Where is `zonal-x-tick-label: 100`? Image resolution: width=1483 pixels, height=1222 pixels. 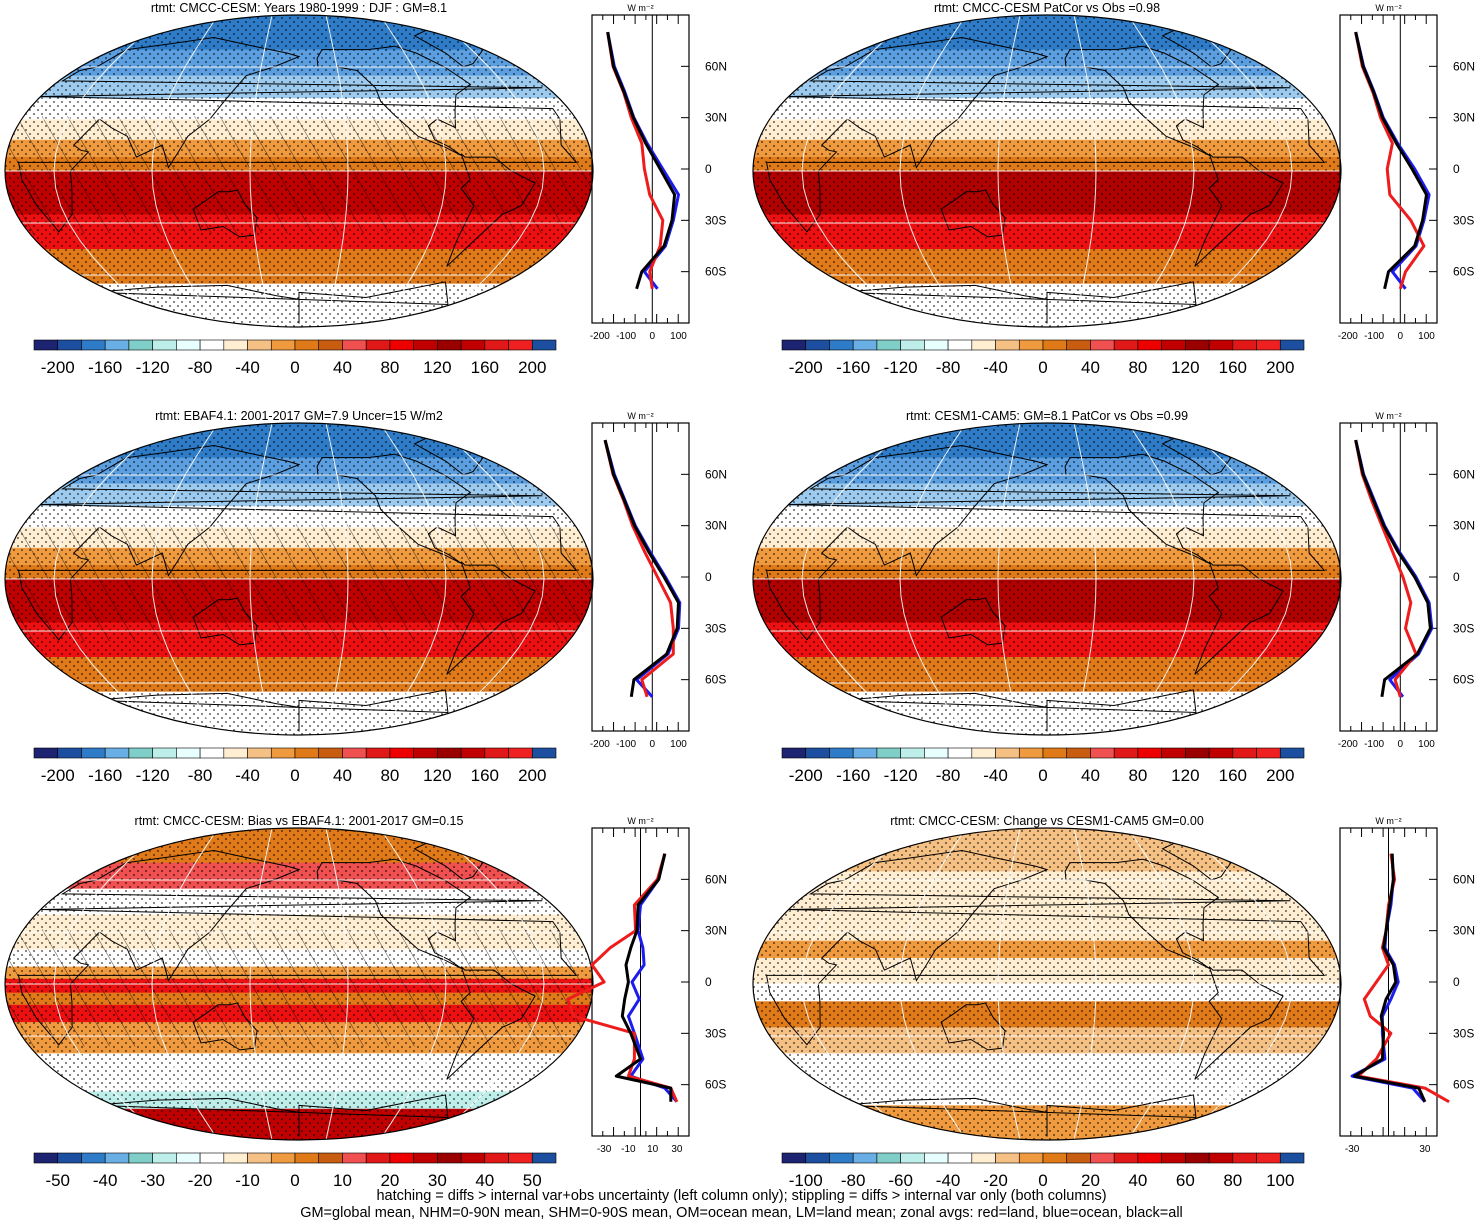 zonal-x-tick-label: 100 is located at coordinates (1426, 744).